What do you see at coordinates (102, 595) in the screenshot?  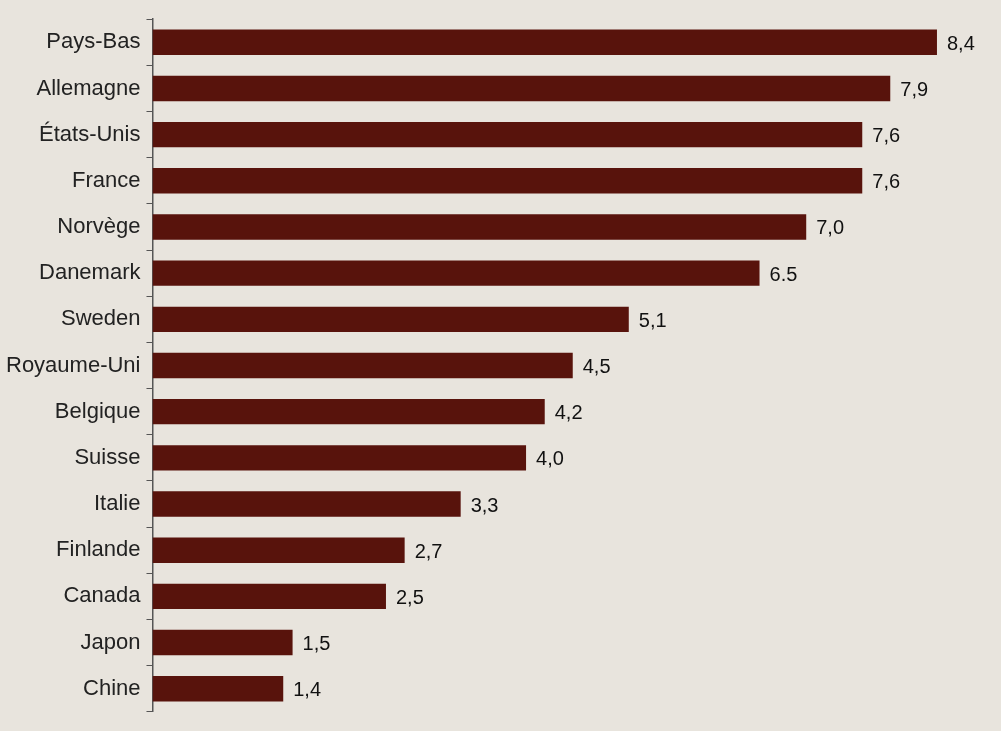 I see `y-tick-label: Canada` at bounding box center [102, 595].